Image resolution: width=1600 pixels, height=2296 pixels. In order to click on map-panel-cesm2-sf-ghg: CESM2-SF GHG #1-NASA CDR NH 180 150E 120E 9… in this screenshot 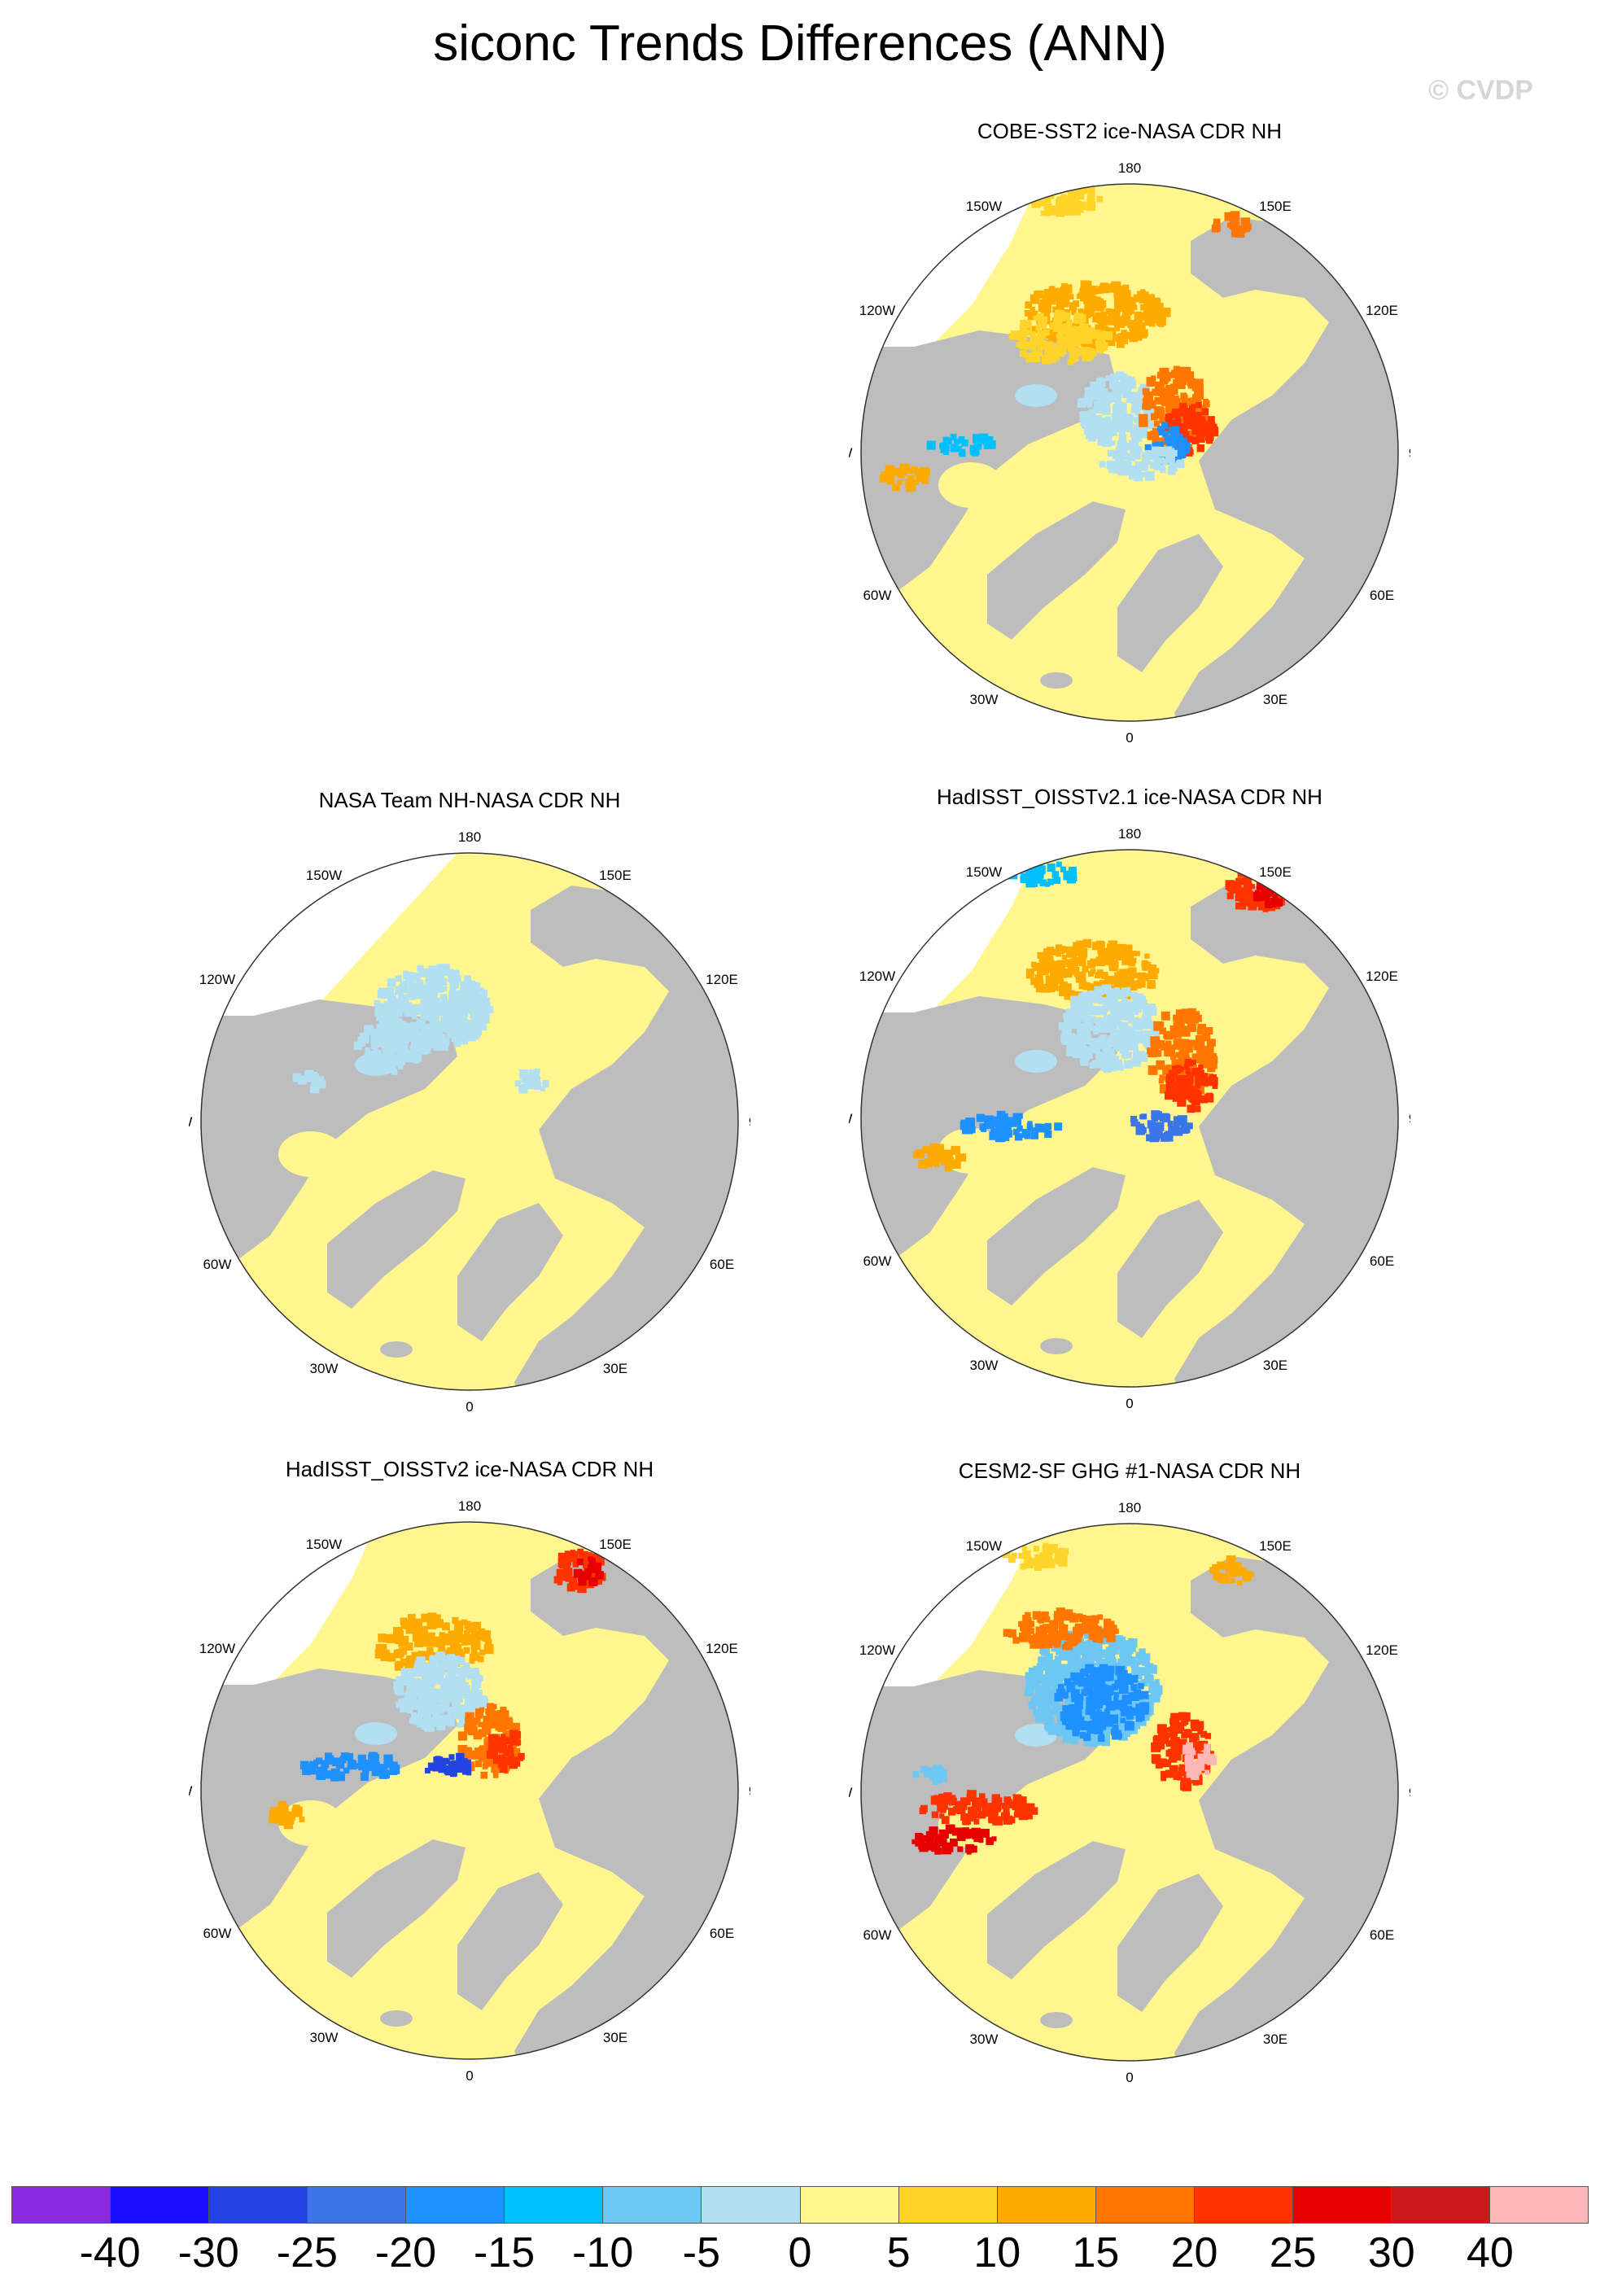, I will do `click(1130, 1780)`.